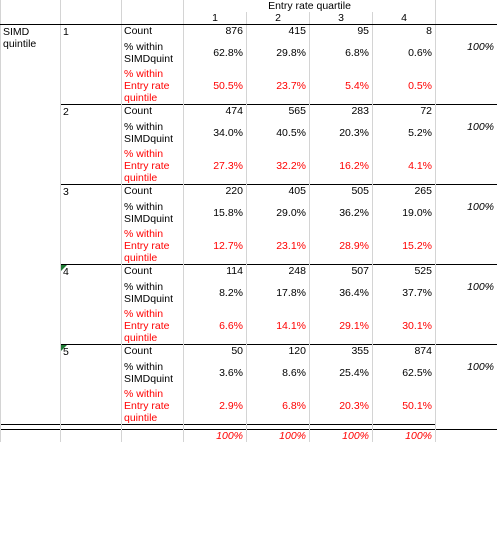  Describe the element at coordinates (278, 270) in the screenshot. I see `value-cell: 248` at that location.